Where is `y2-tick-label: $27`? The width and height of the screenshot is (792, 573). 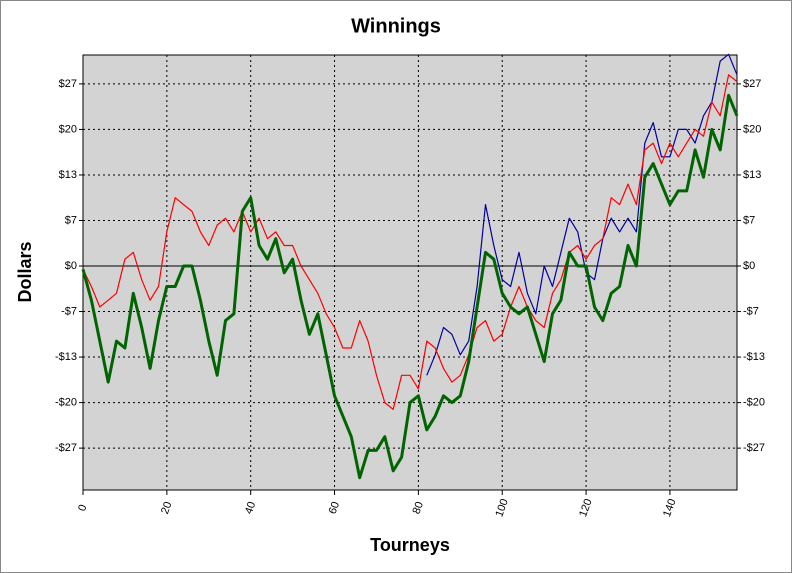 y2-tick-label: $27 is located at coordinates (752, 84).